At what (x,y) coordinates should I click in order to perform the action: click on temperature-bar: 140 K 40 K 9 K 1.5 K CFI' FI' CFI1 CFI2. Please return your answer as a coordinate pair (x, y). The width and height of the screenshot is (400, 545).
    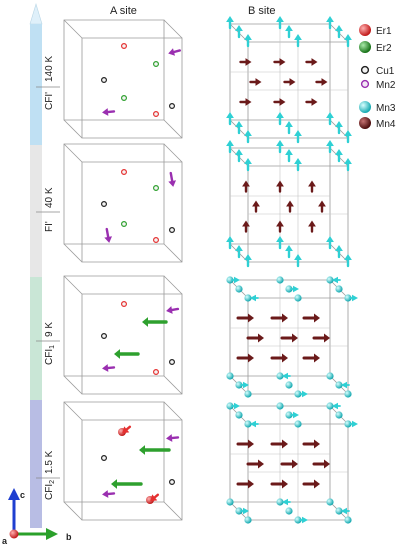
    Looking at the image, I should click on (44, 265).